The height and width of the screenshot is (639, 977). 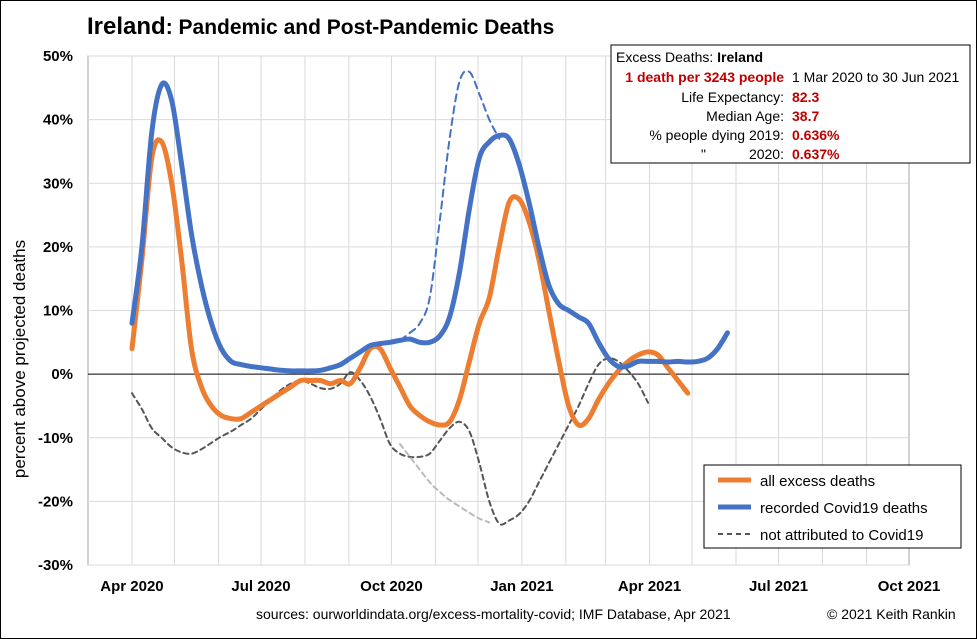 I want to click on chart-title-country: Ireland, so click(x=126, y=26).